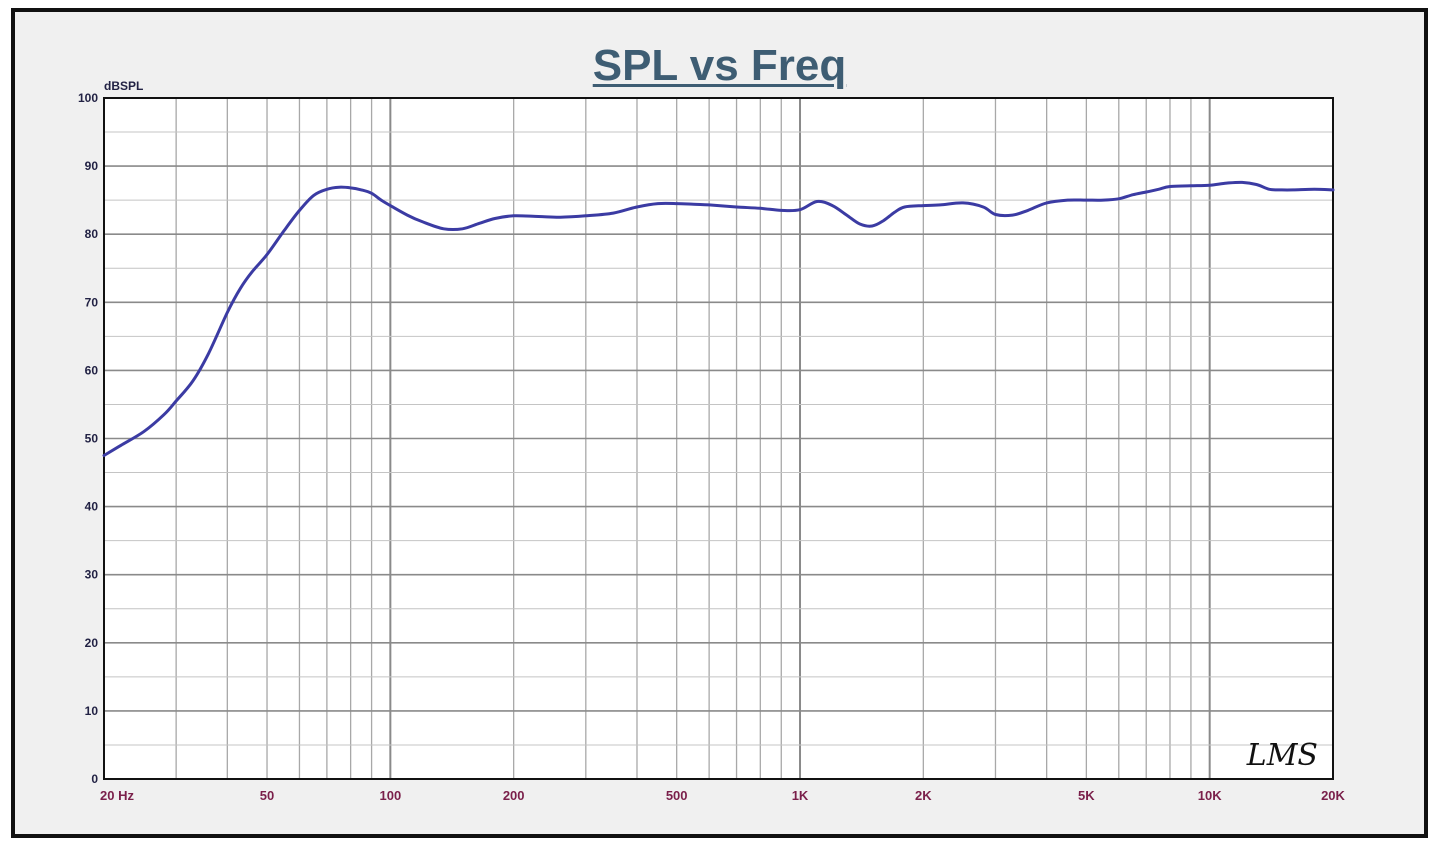 This screenshot has width=1436, height=844. Describe the element at coordinates (92, 370) in the screenshot. I see `y-tick-label: 60` at that location.